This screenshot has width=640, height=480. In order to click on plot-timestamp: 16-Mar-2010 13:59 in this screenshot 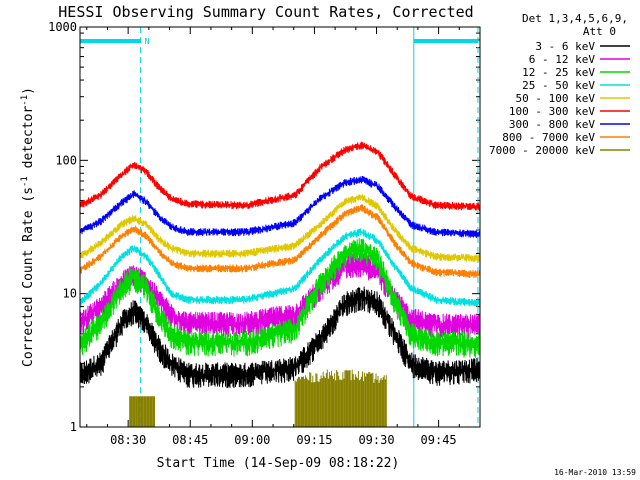, I will do `click(595, 472)`.